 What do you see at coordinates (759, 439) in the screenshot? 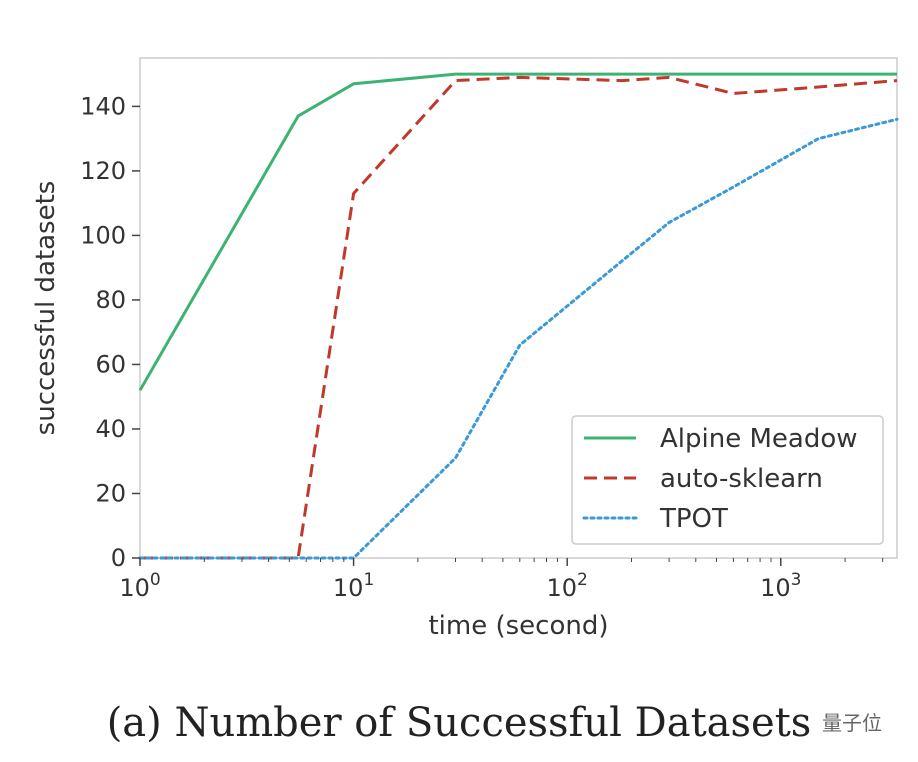
I see `legend-label-alpine-meadow: Alpine Meadow` at bounding box center [759, 439].